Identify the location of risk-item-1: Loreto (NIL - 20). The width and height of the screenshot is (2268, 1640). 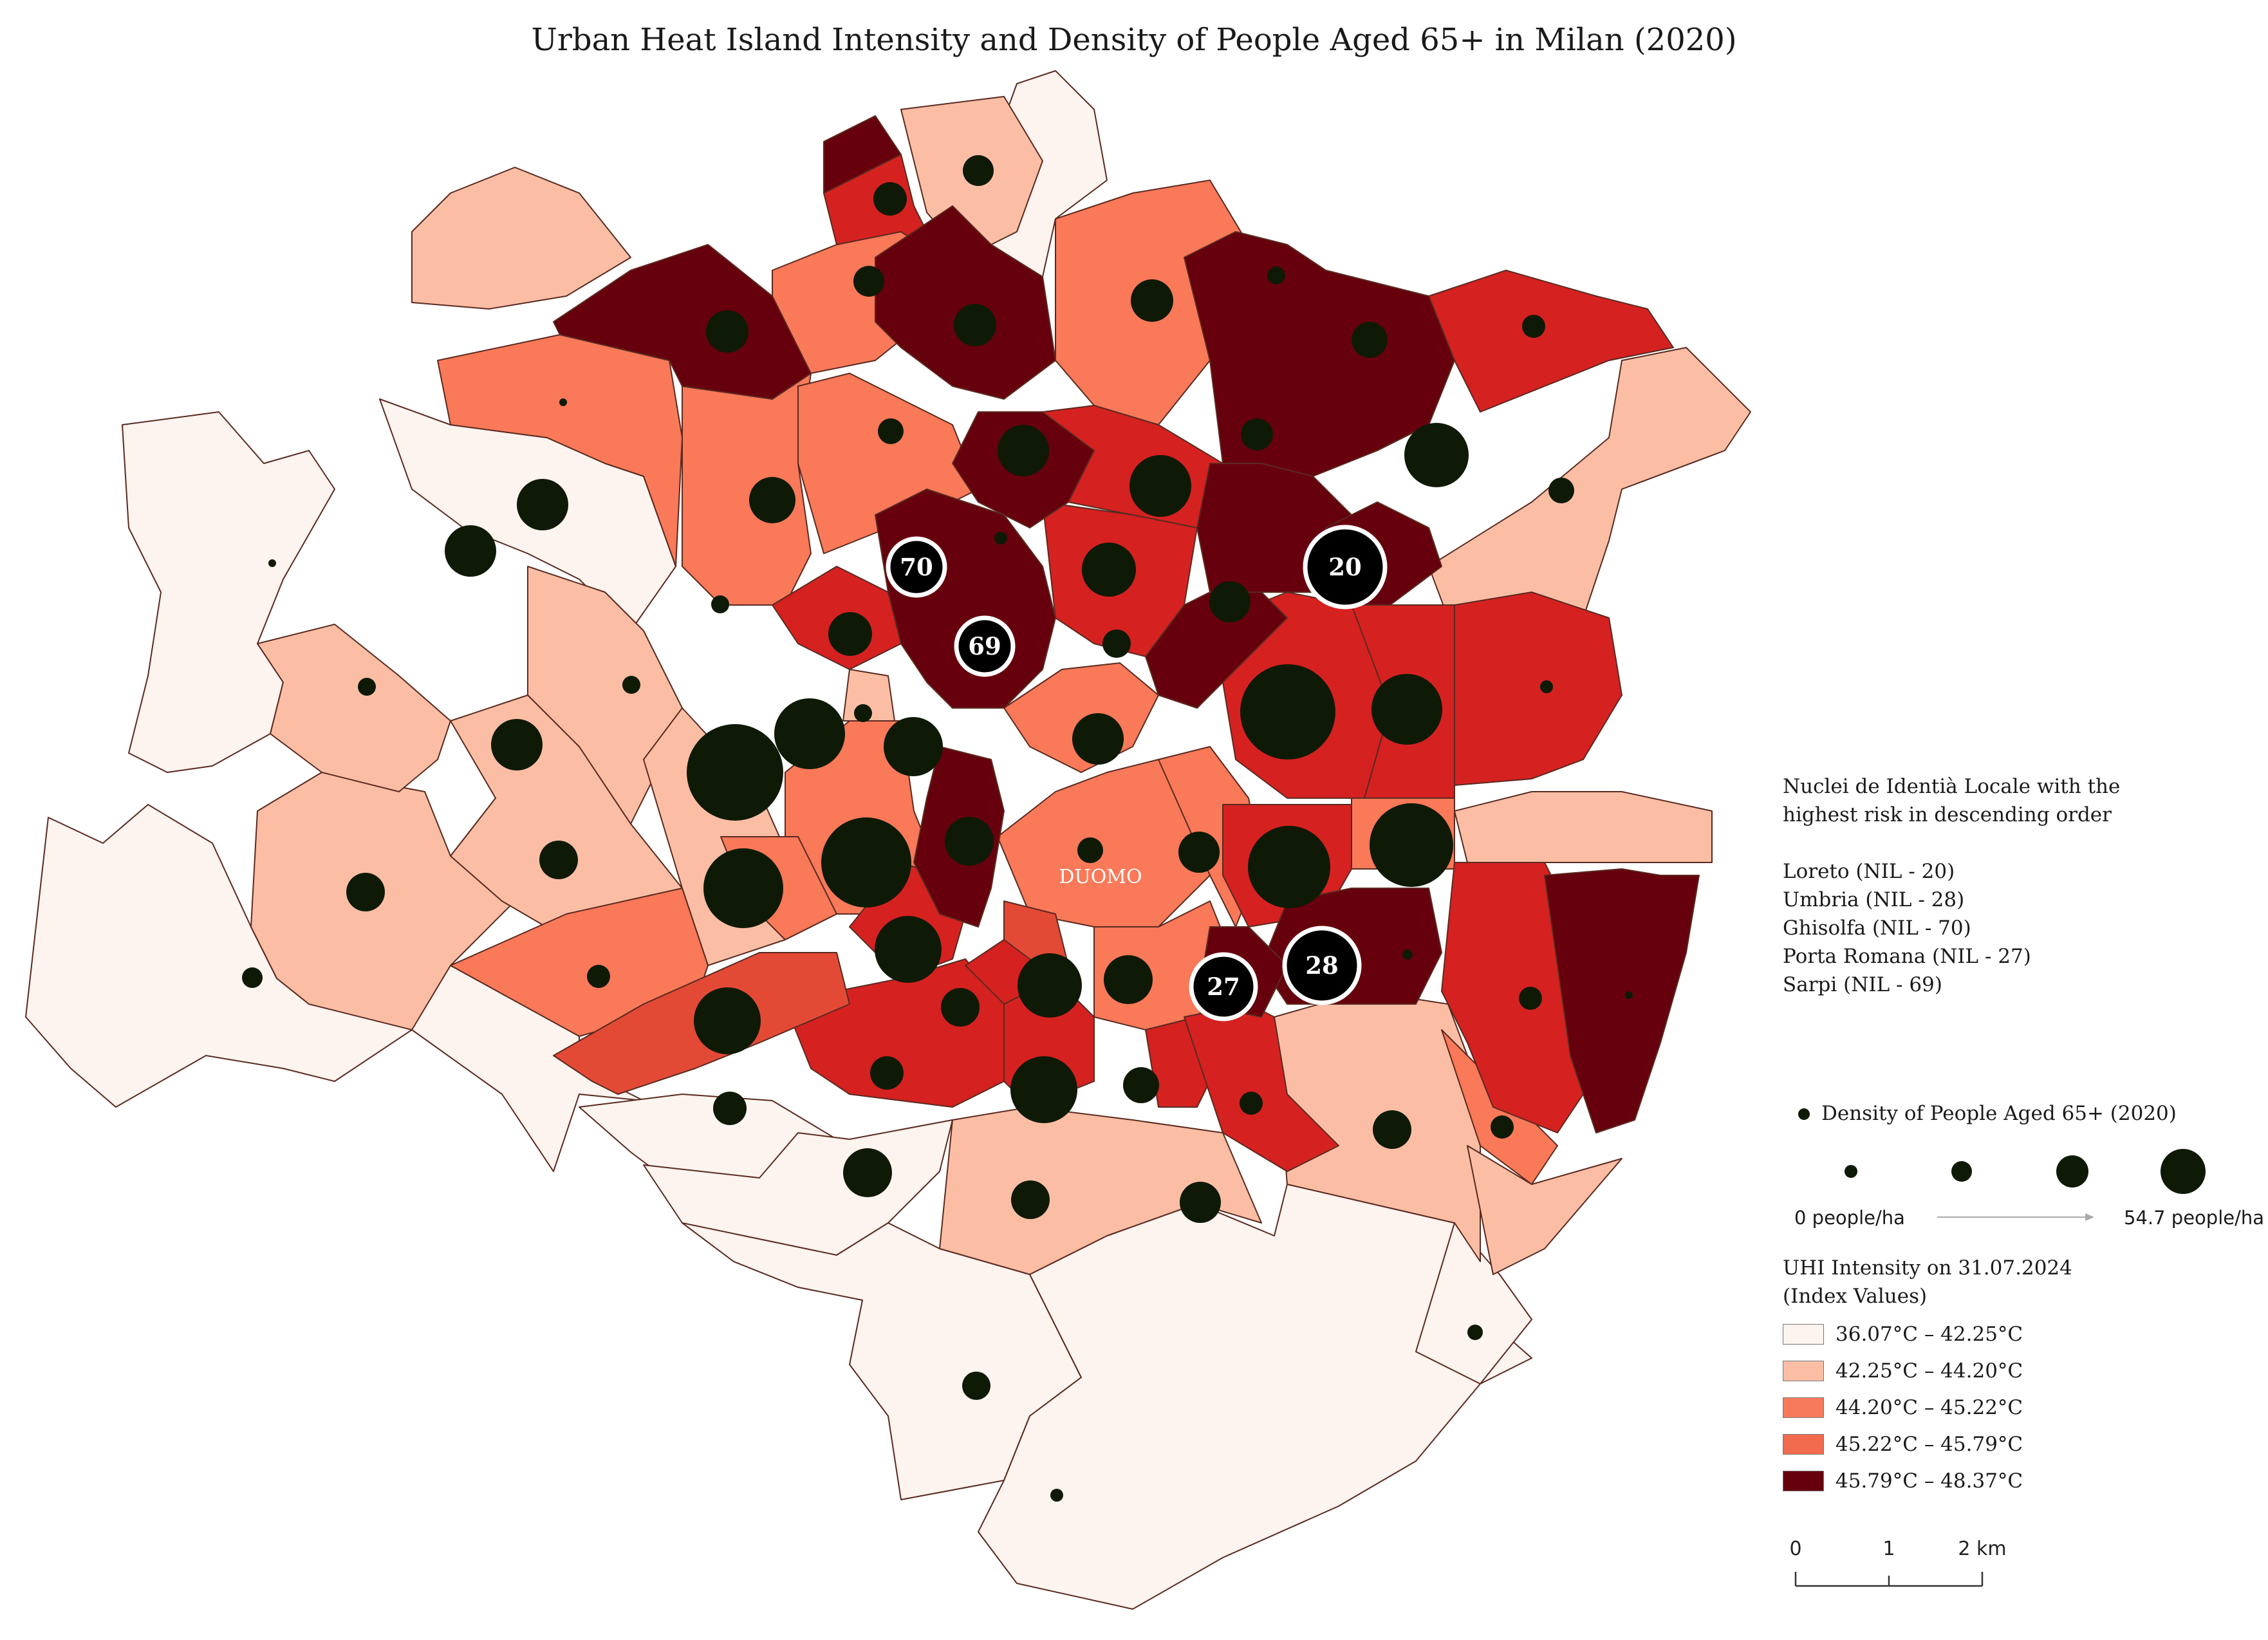
(1869, 871).